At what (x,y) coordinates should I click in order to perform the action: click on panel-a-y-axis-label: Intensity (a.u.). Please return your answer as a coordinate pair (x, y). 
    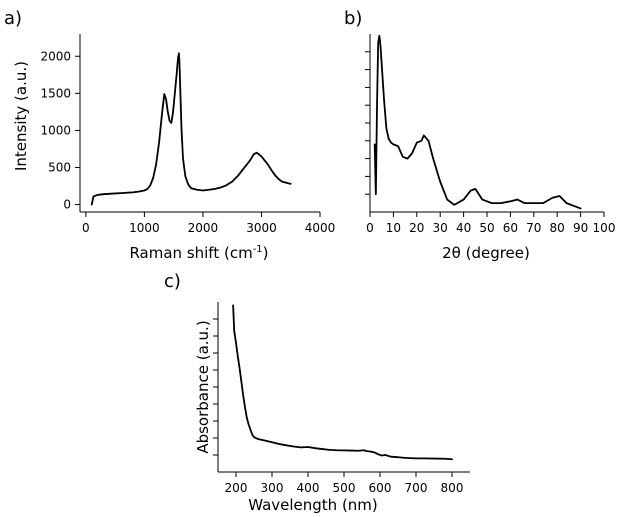
    Looking at the image, I should click on (21, 116).